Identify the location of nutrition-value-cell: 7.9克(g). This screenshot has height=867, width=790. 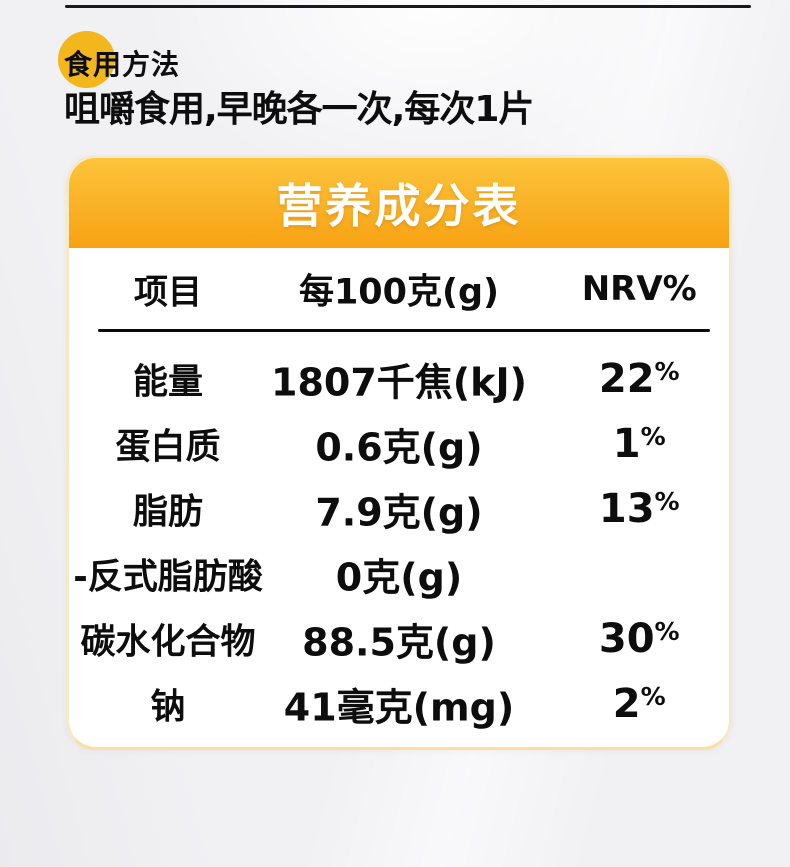
(399, 512).